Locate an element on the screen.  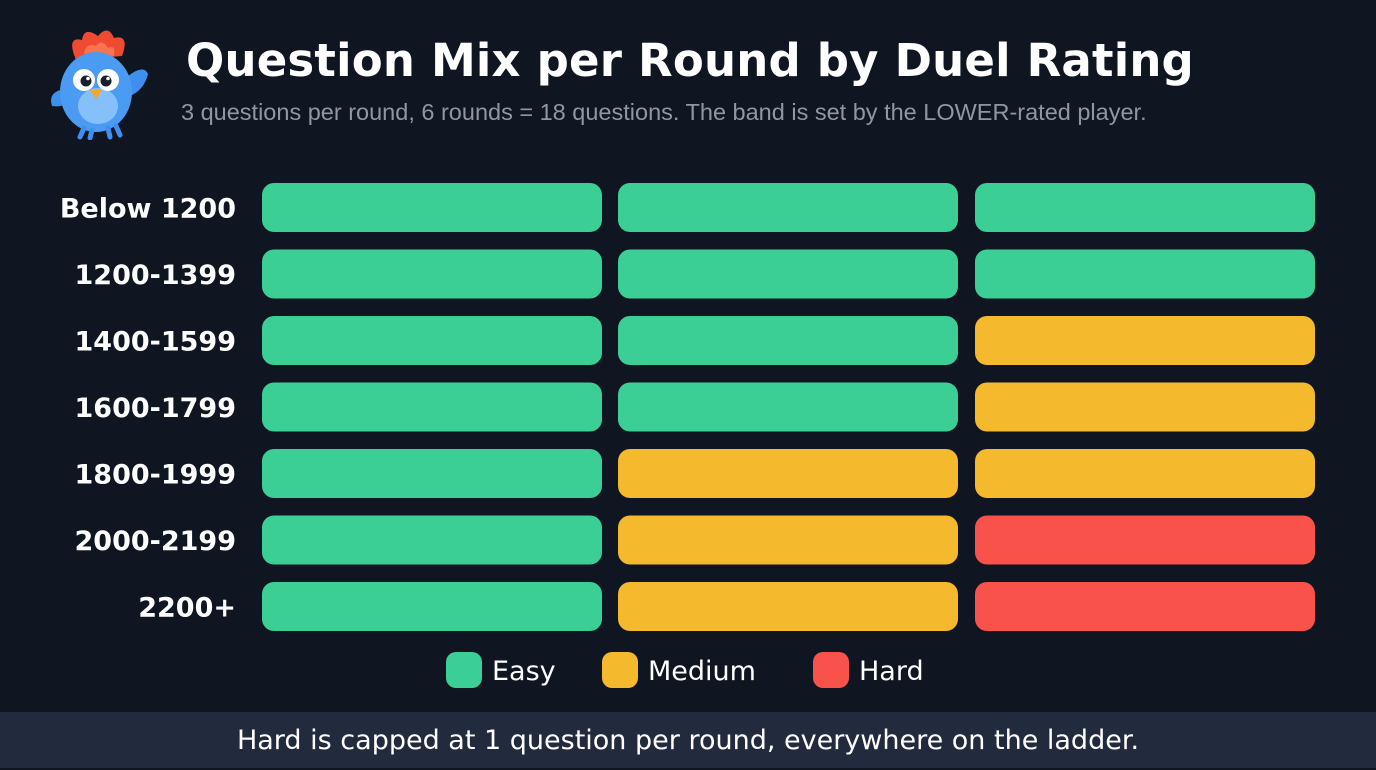
legend-label-hard: Hard is located at coordinates (891, 671).